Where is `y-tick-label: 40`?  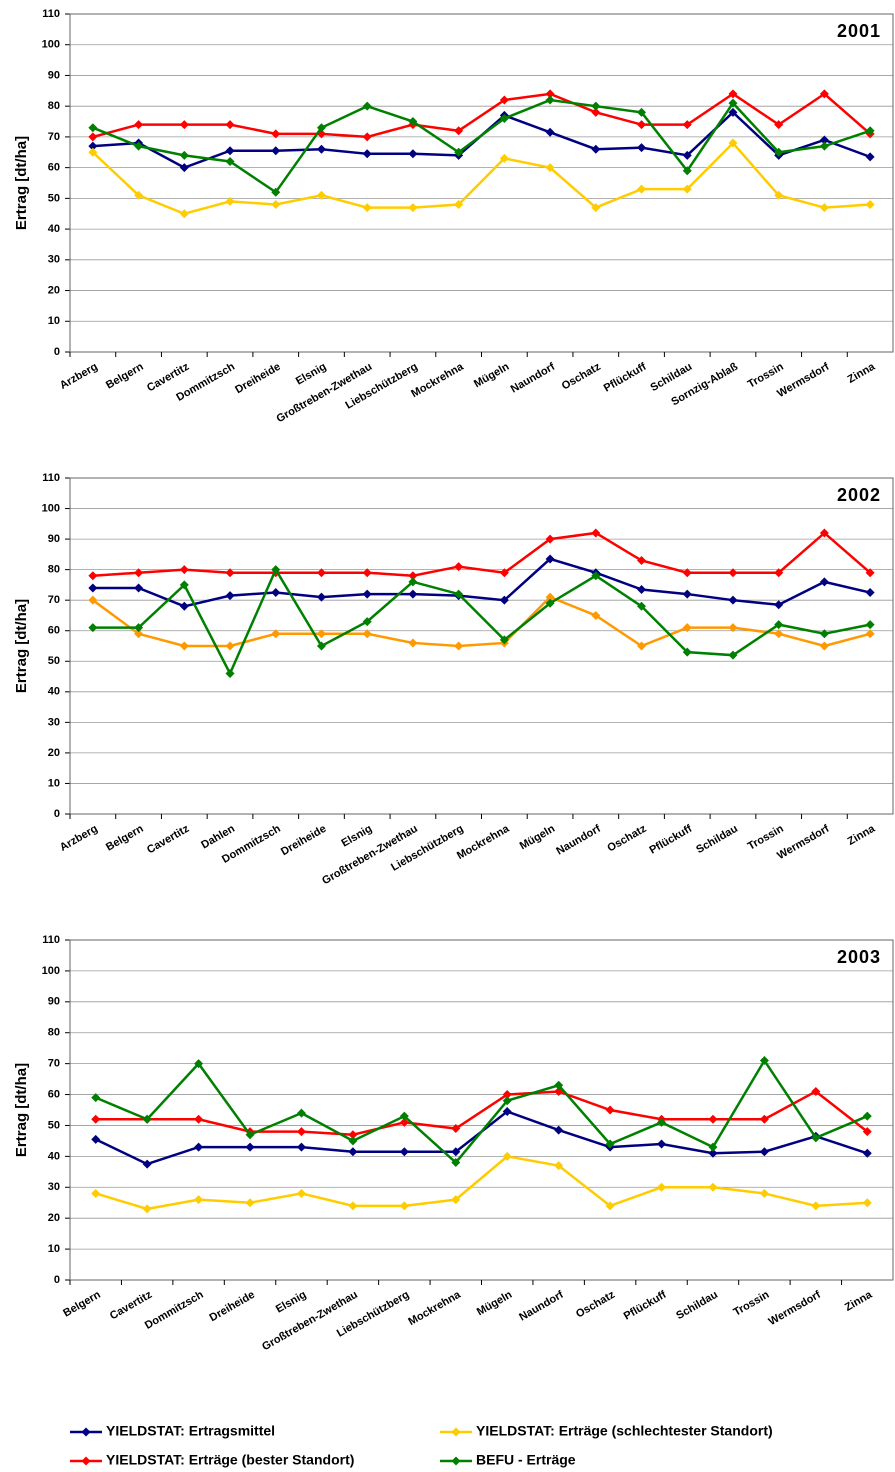 y-tick-label: 40 is located at coordinates (54, 692).